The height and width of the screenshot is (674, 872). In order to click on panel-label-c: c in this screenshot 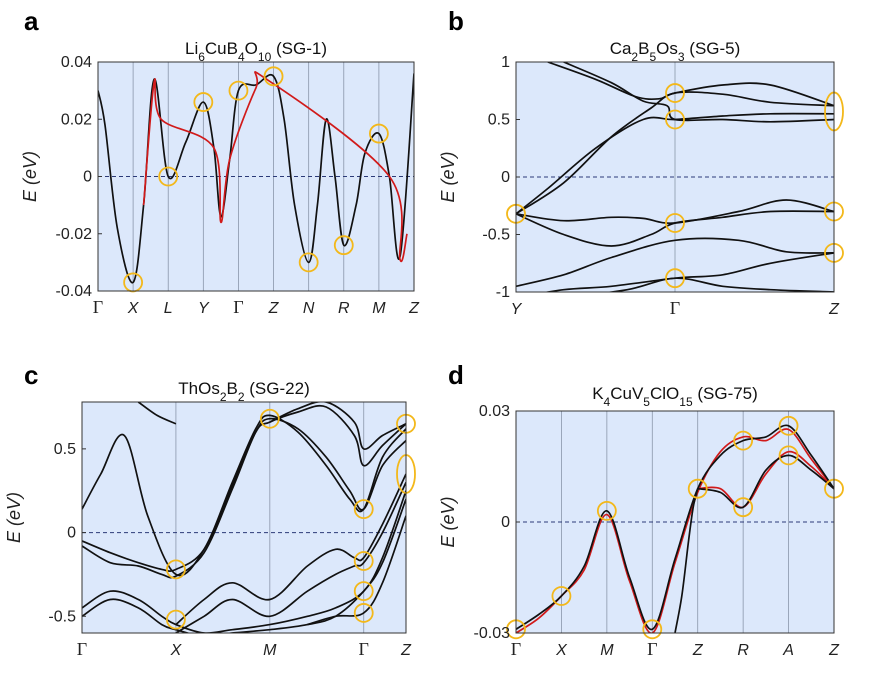, I will do `click(31, 375)`.